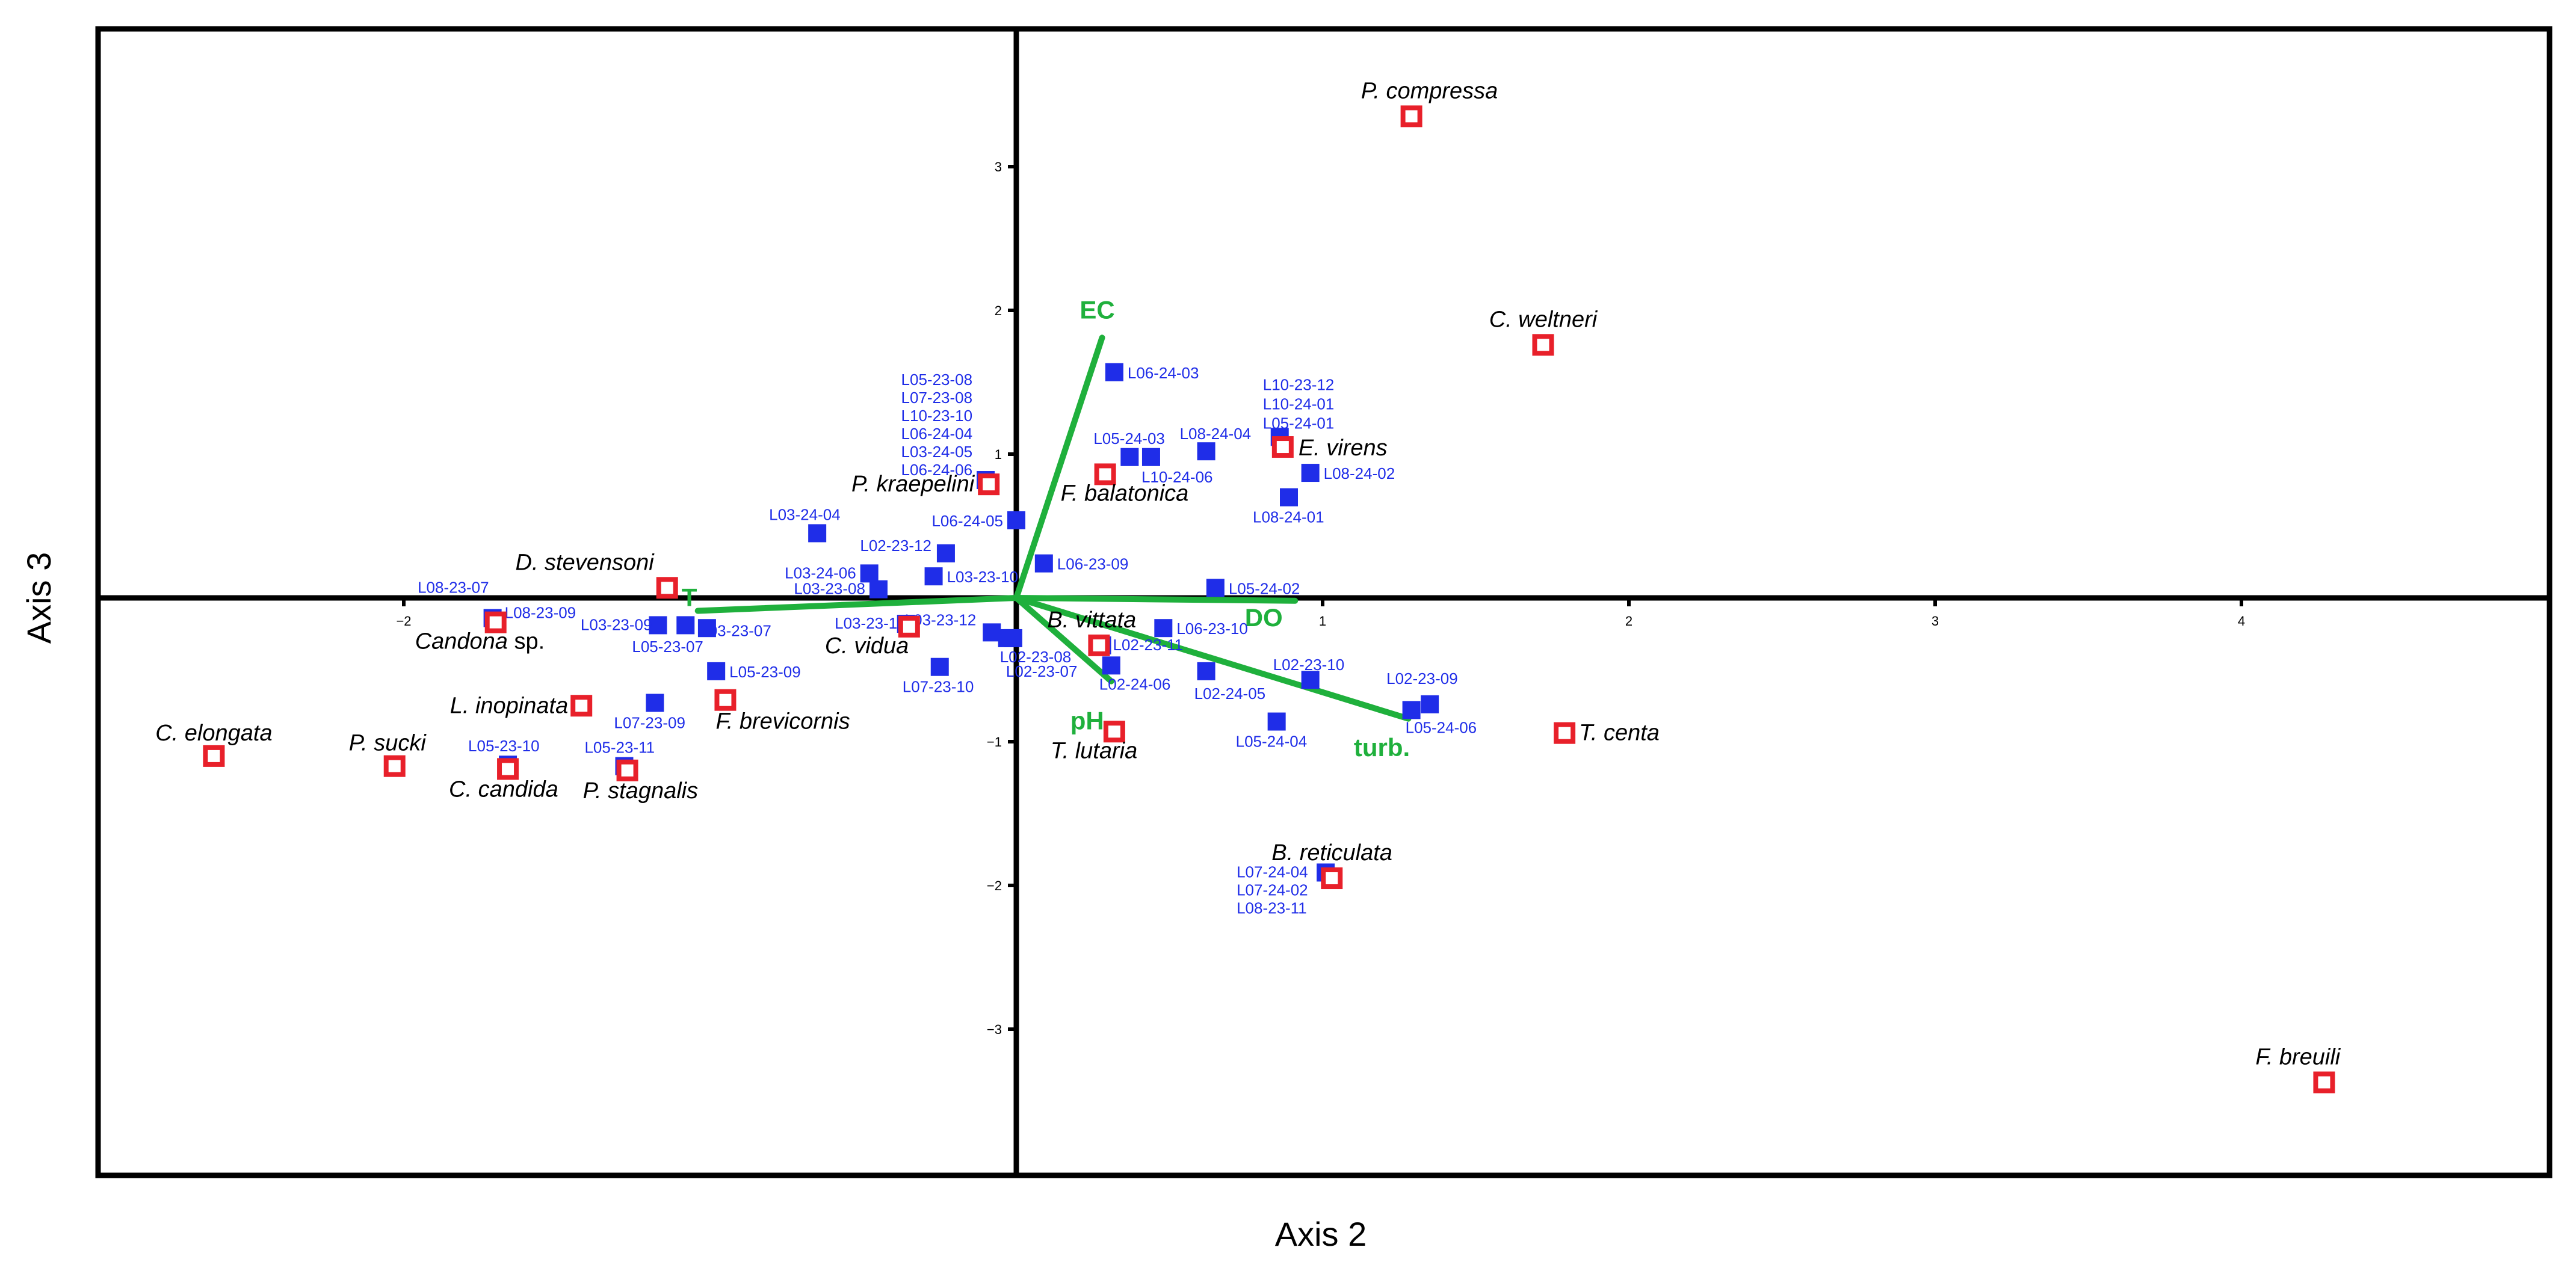 The height and width of the screenshot is (1268, 2576). I want to click on y-tick-label: 3, so click(998, 167).